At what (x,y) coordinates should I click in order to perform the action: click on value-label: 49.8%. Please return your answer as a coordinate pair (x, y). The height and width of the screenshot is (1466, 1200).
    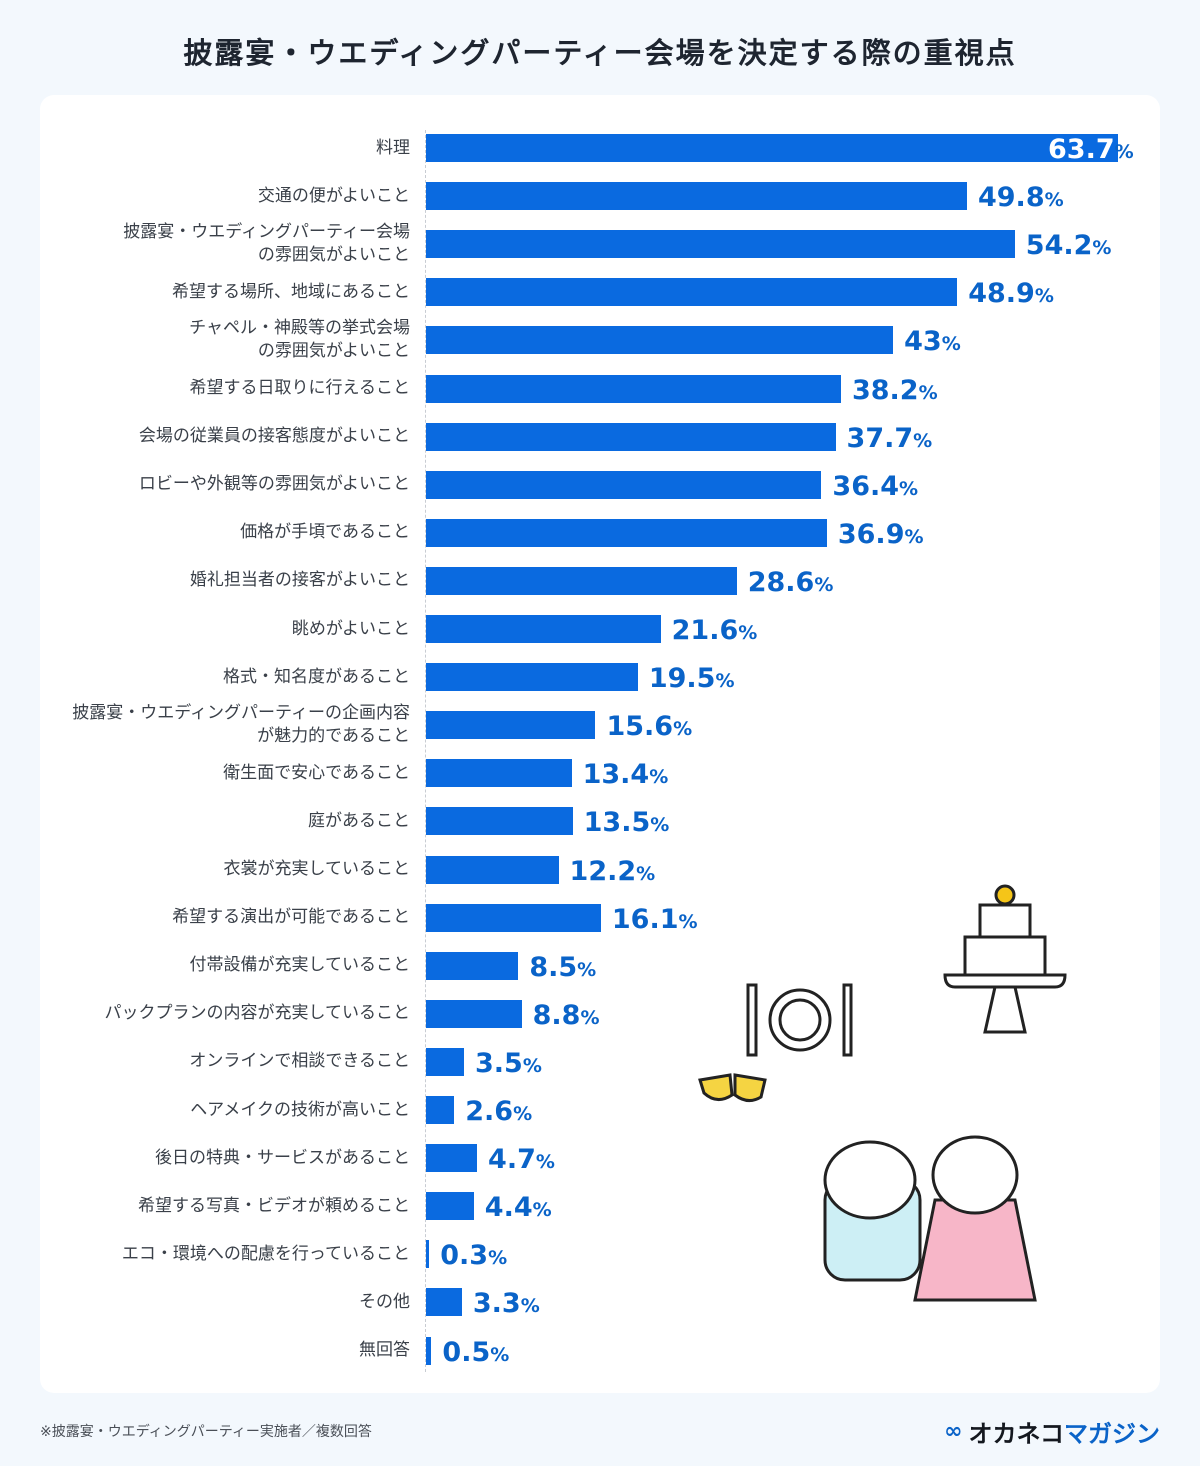
    Looking at the image, I should click on (1021, 199).